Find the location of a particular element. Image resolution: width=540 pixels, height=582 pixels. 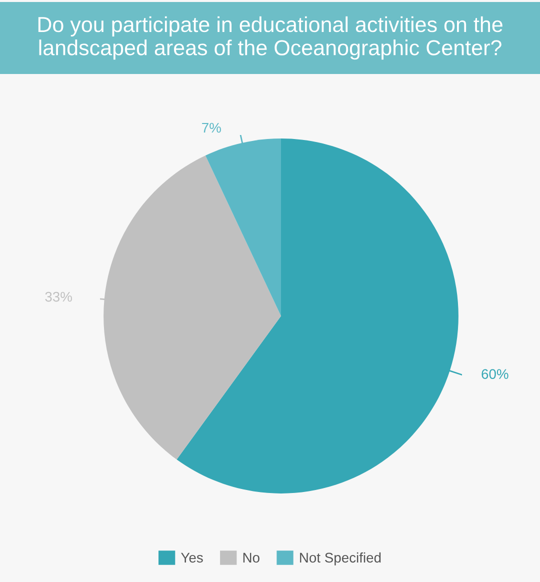

legend-label: Not Specified is located at coordinates (340, 559).